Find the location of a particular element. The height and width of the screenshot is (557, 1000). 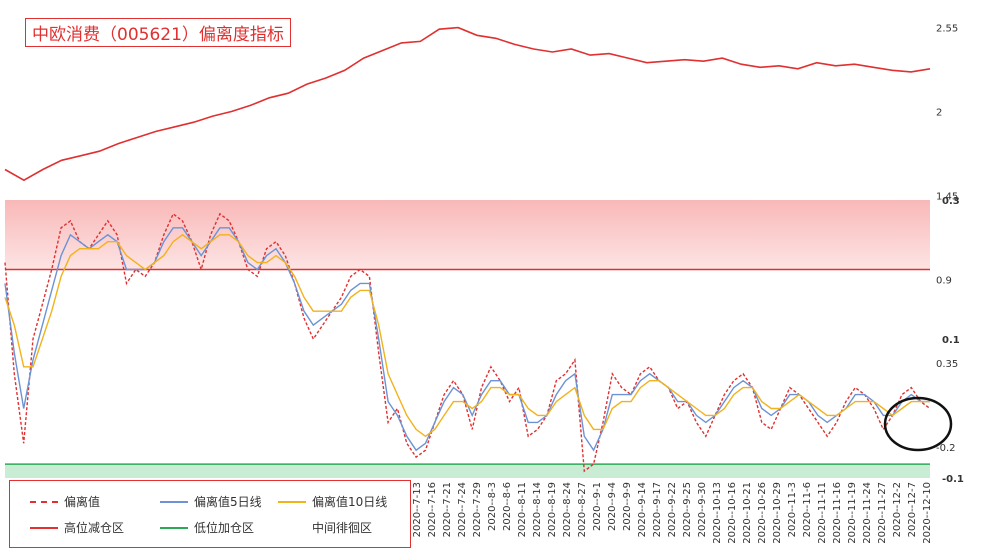

legend-item-deviation: 偏离值 is located at coordinates (65, 501).